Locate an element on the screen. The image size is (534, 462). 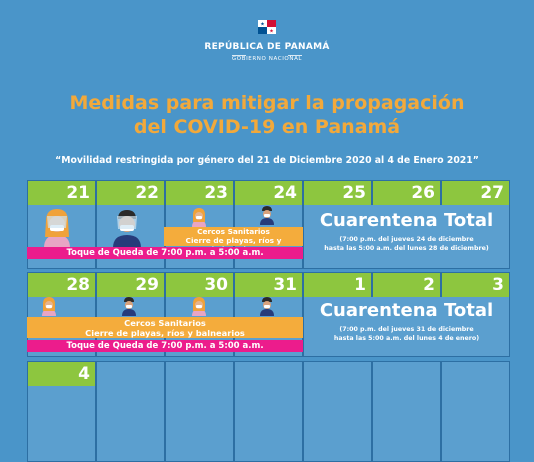
curfew-banner-week1: Toque de Queda de 7:00 p.m. a 5:00 a.m. is located at coordinates (165, 253).